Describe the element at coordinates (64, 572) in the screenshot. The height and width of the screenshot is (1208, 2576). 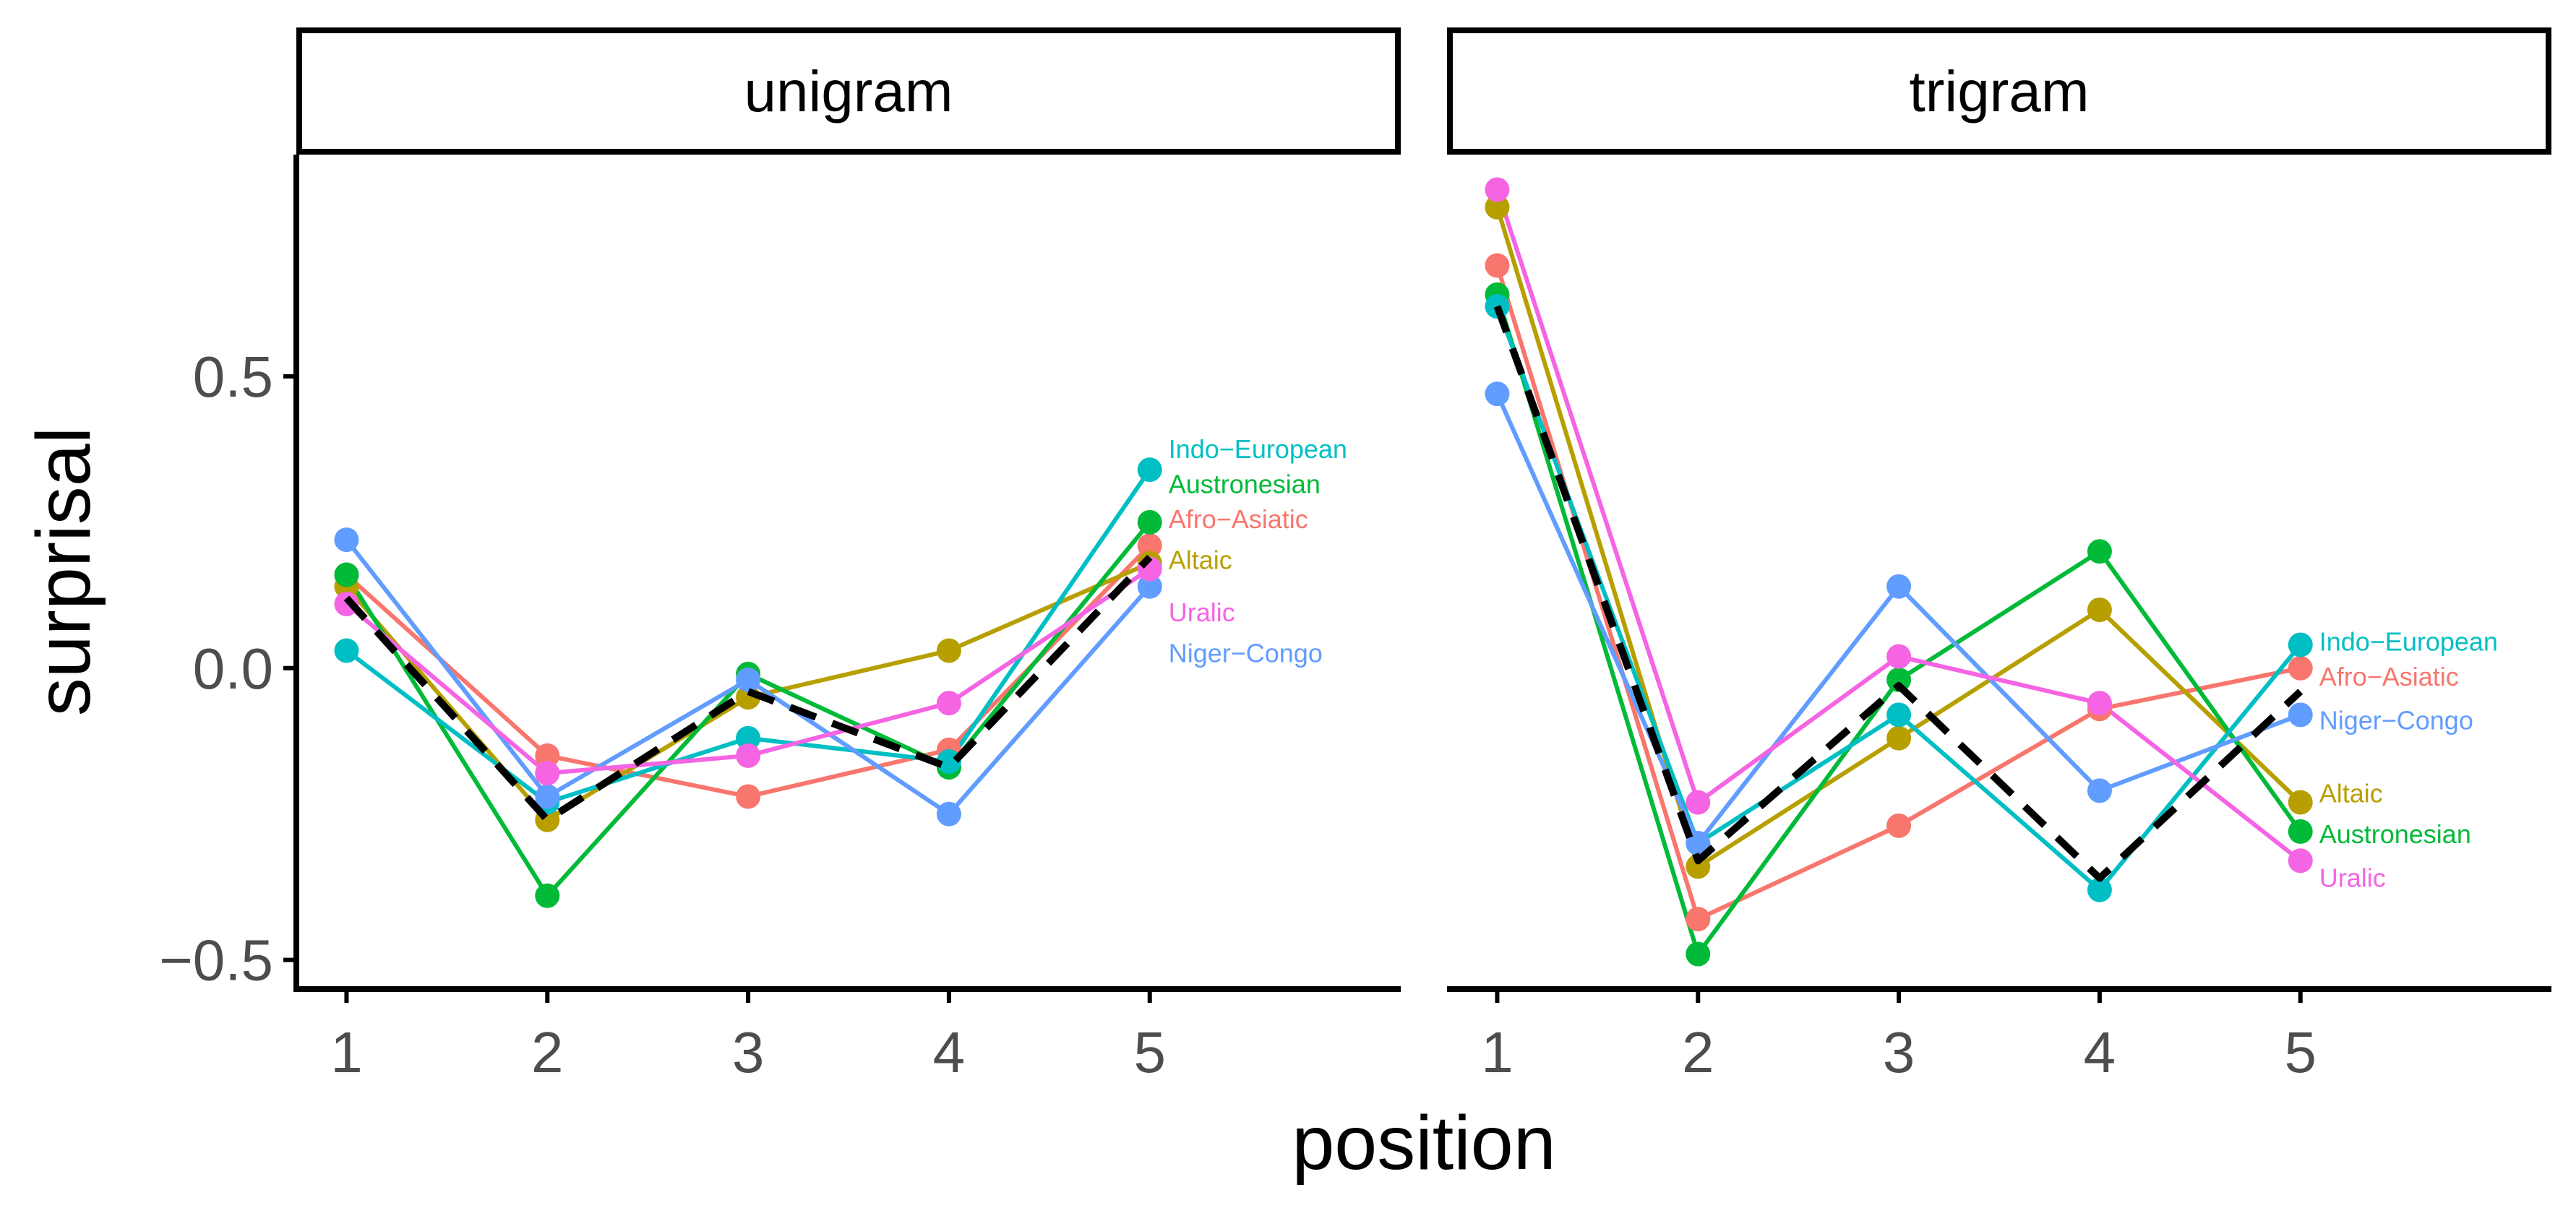
I see `y-axis-title: surprisal` at that location.